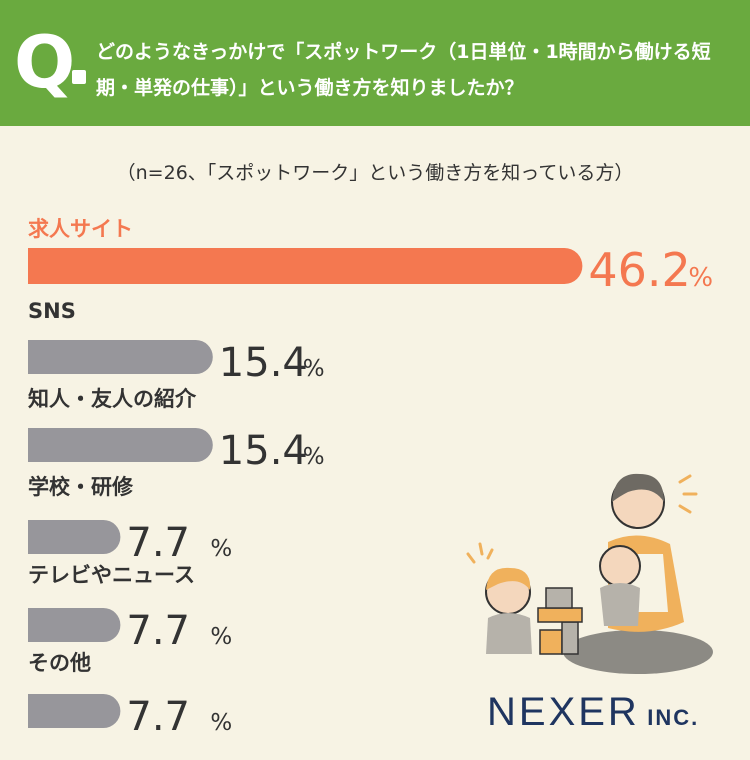 The height and width of the screenshot is (760, 750). Describe the element at coordinates (81, 487) in the screenshot. I see `category-label: 学校・研修` at that location.